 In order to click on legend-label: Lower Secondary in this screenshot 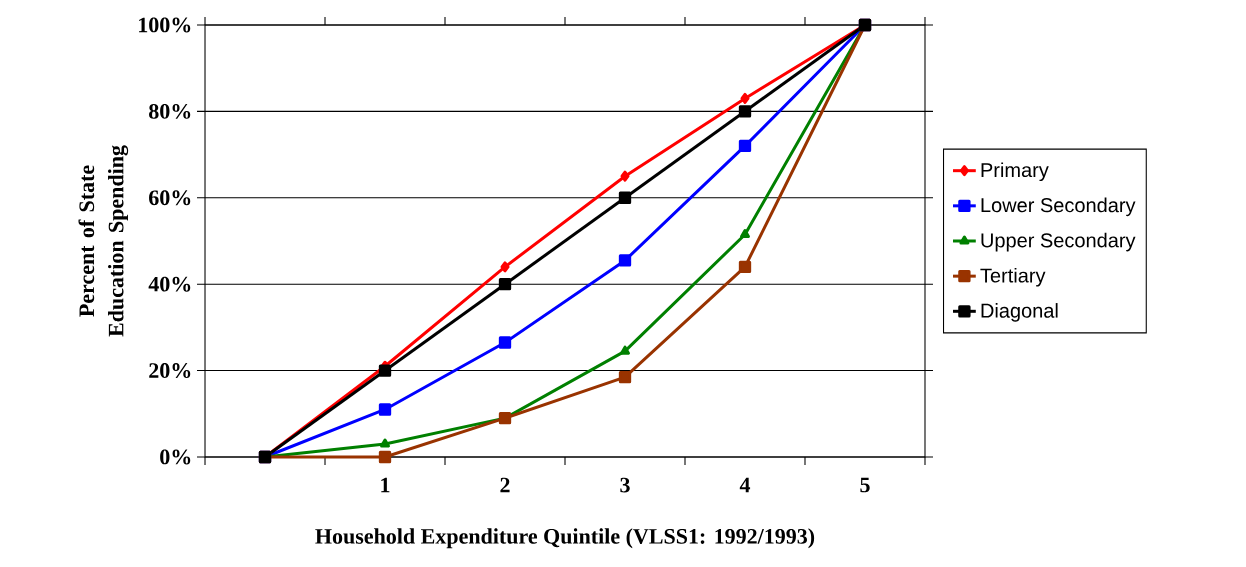, I will do `click(1058, 207)`.